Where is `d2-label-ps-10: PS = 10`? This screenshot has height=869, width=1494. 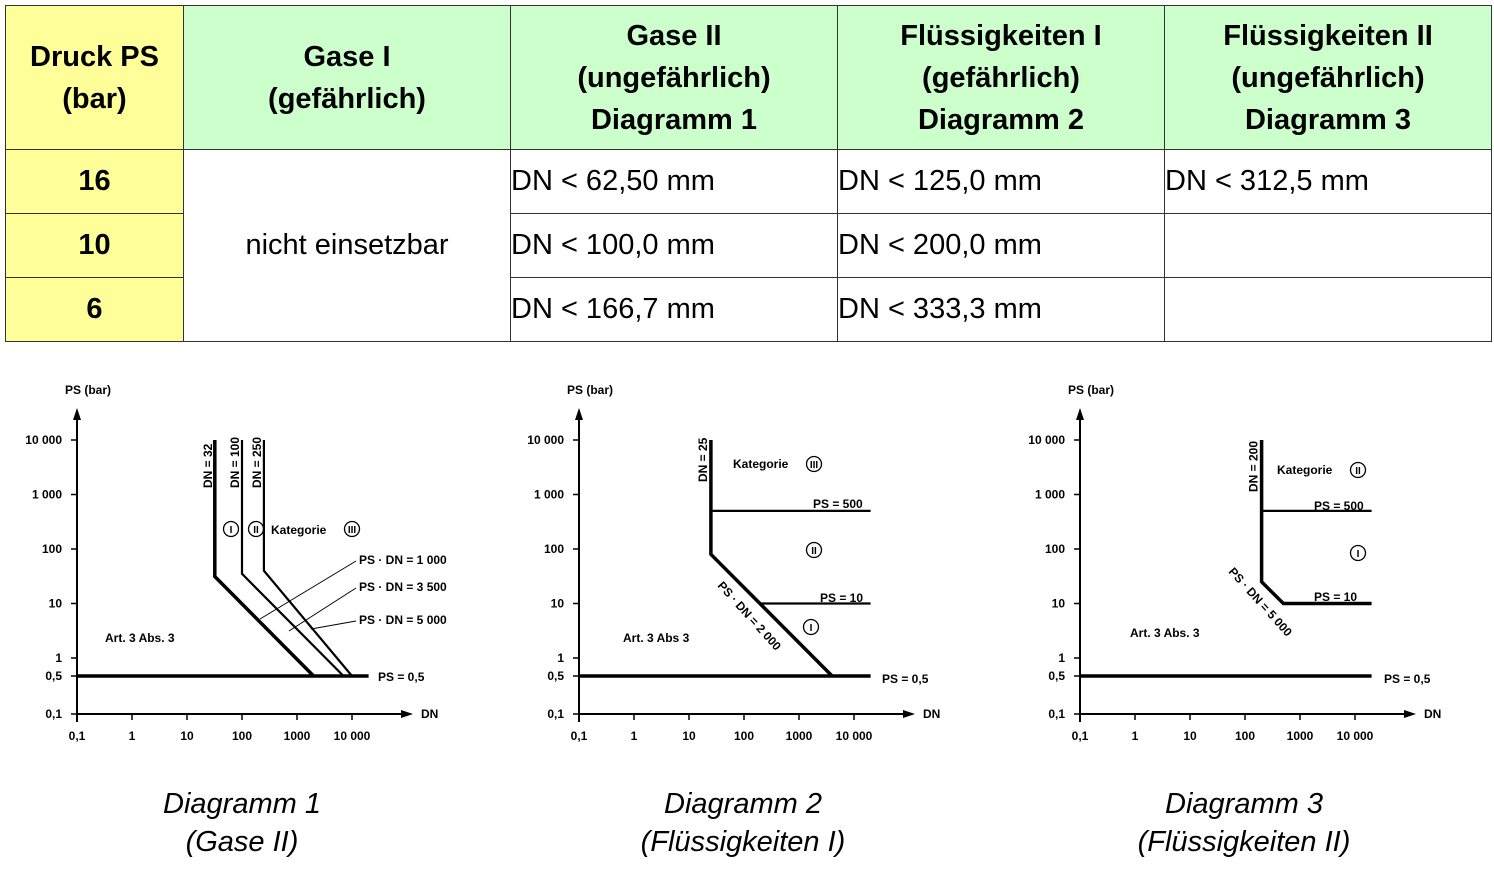
d2-label-ps-10: PS = 10 is located at coordinates (841, 598).